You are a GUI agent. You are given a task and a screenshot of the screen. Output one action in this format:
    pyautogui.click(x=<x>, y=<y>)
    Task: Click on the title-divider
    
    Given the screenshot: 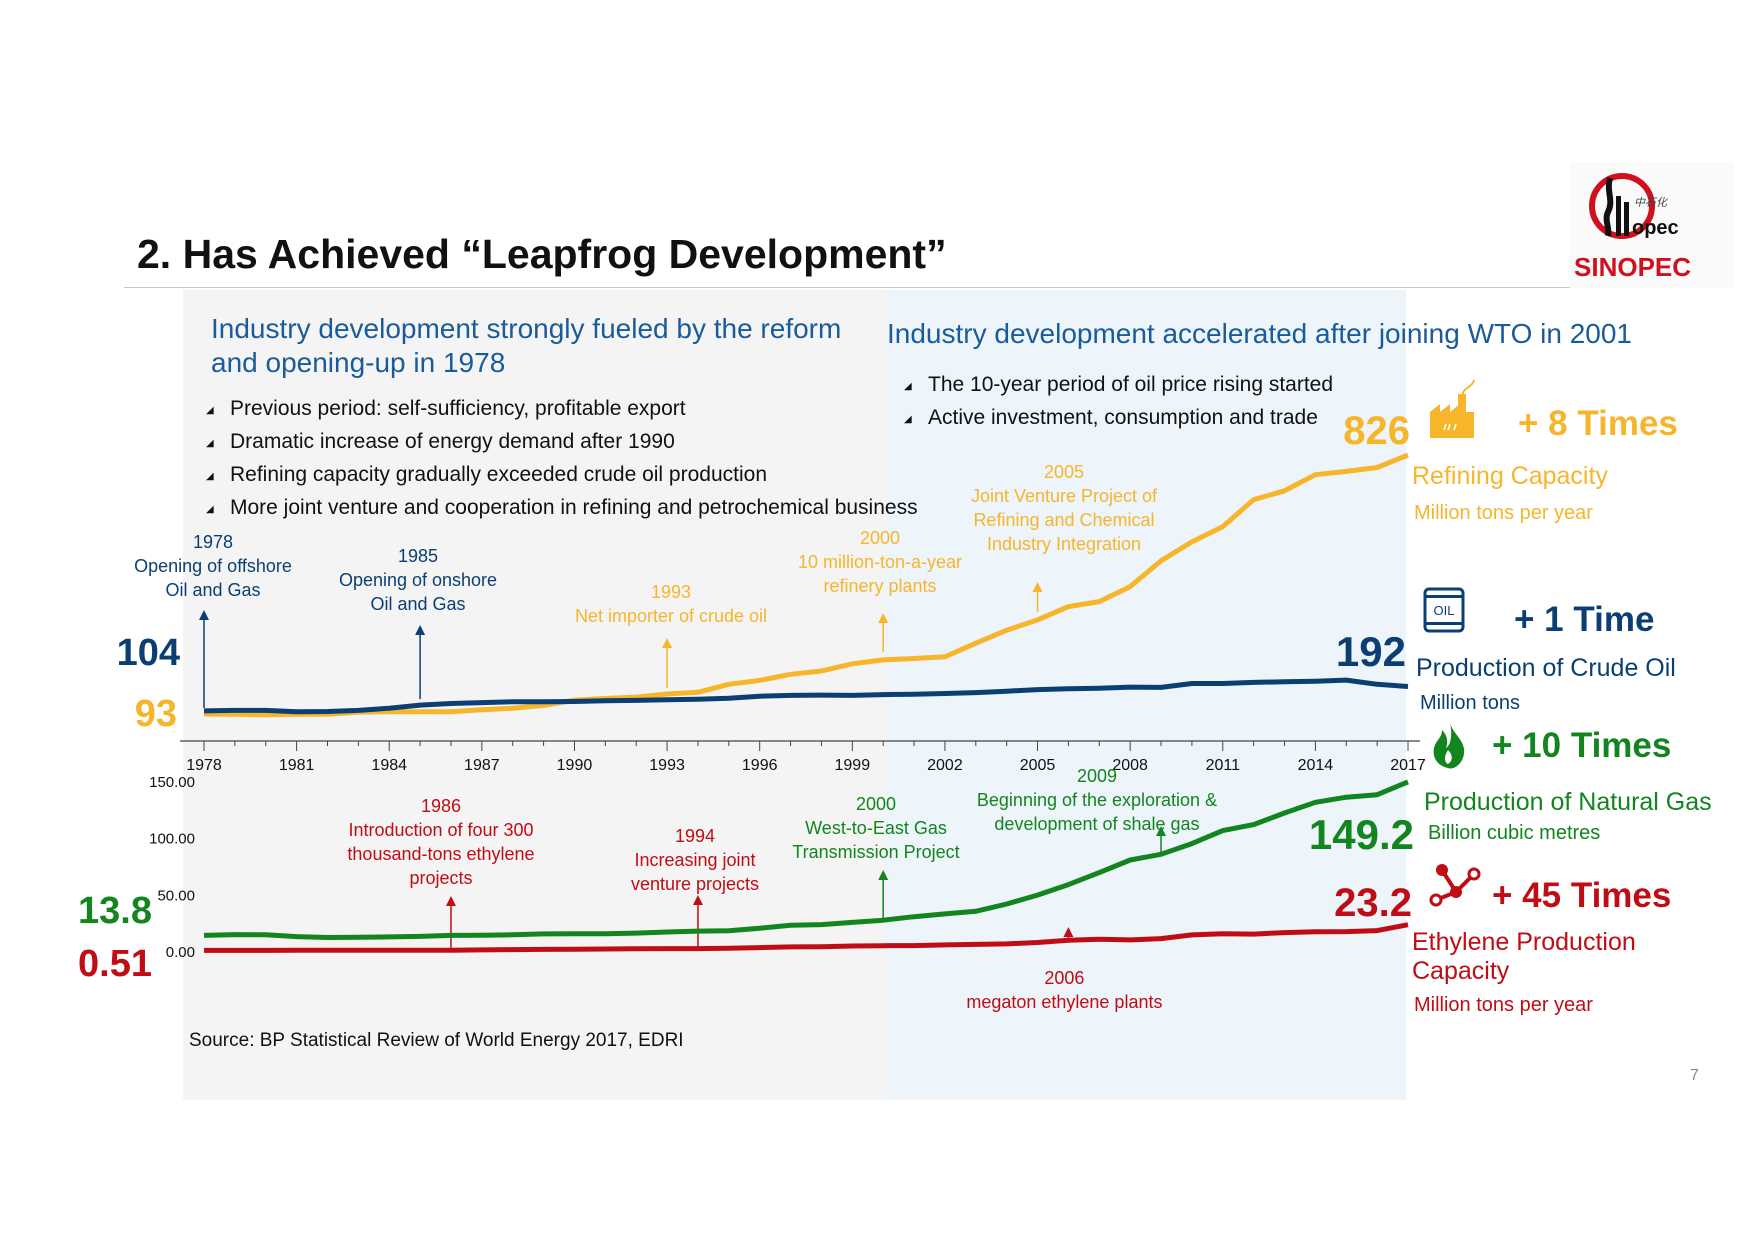 What is the action you would take?
    pyautogui.click(x=881, y=287)
    